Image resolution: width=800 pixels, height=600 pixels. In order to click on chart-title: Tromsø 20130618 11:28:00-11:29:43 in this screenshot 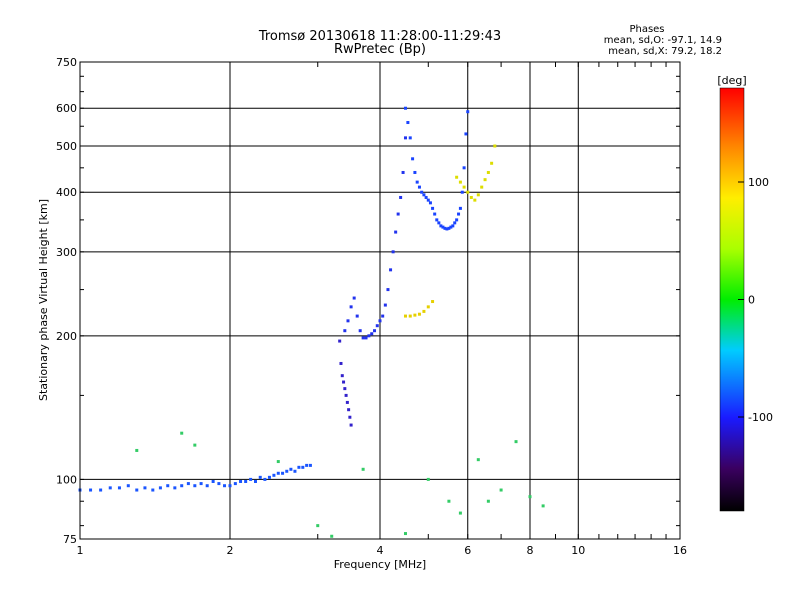, I will do `click(379, 36)`.